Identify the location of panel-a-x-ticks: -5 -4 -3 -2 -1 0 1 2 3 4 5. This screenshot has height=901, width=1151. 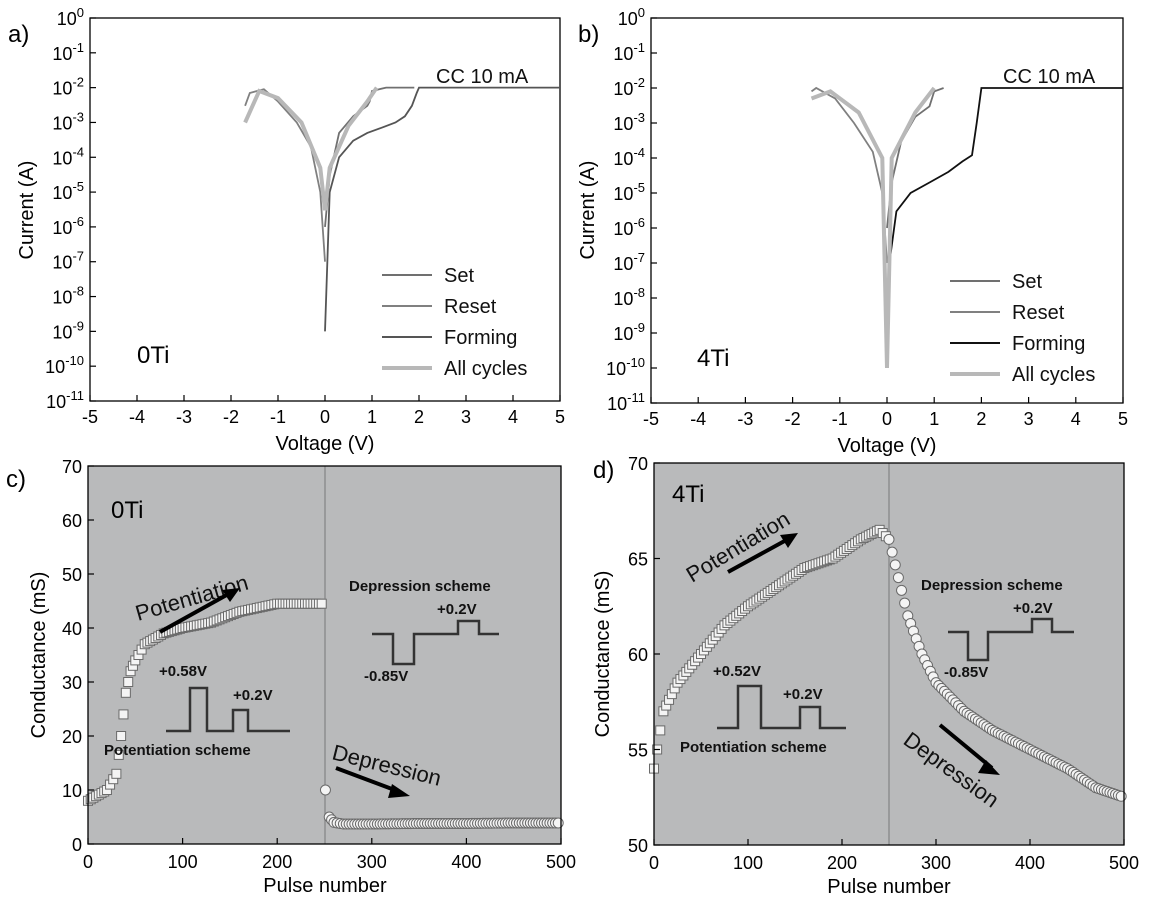
(323, 411).